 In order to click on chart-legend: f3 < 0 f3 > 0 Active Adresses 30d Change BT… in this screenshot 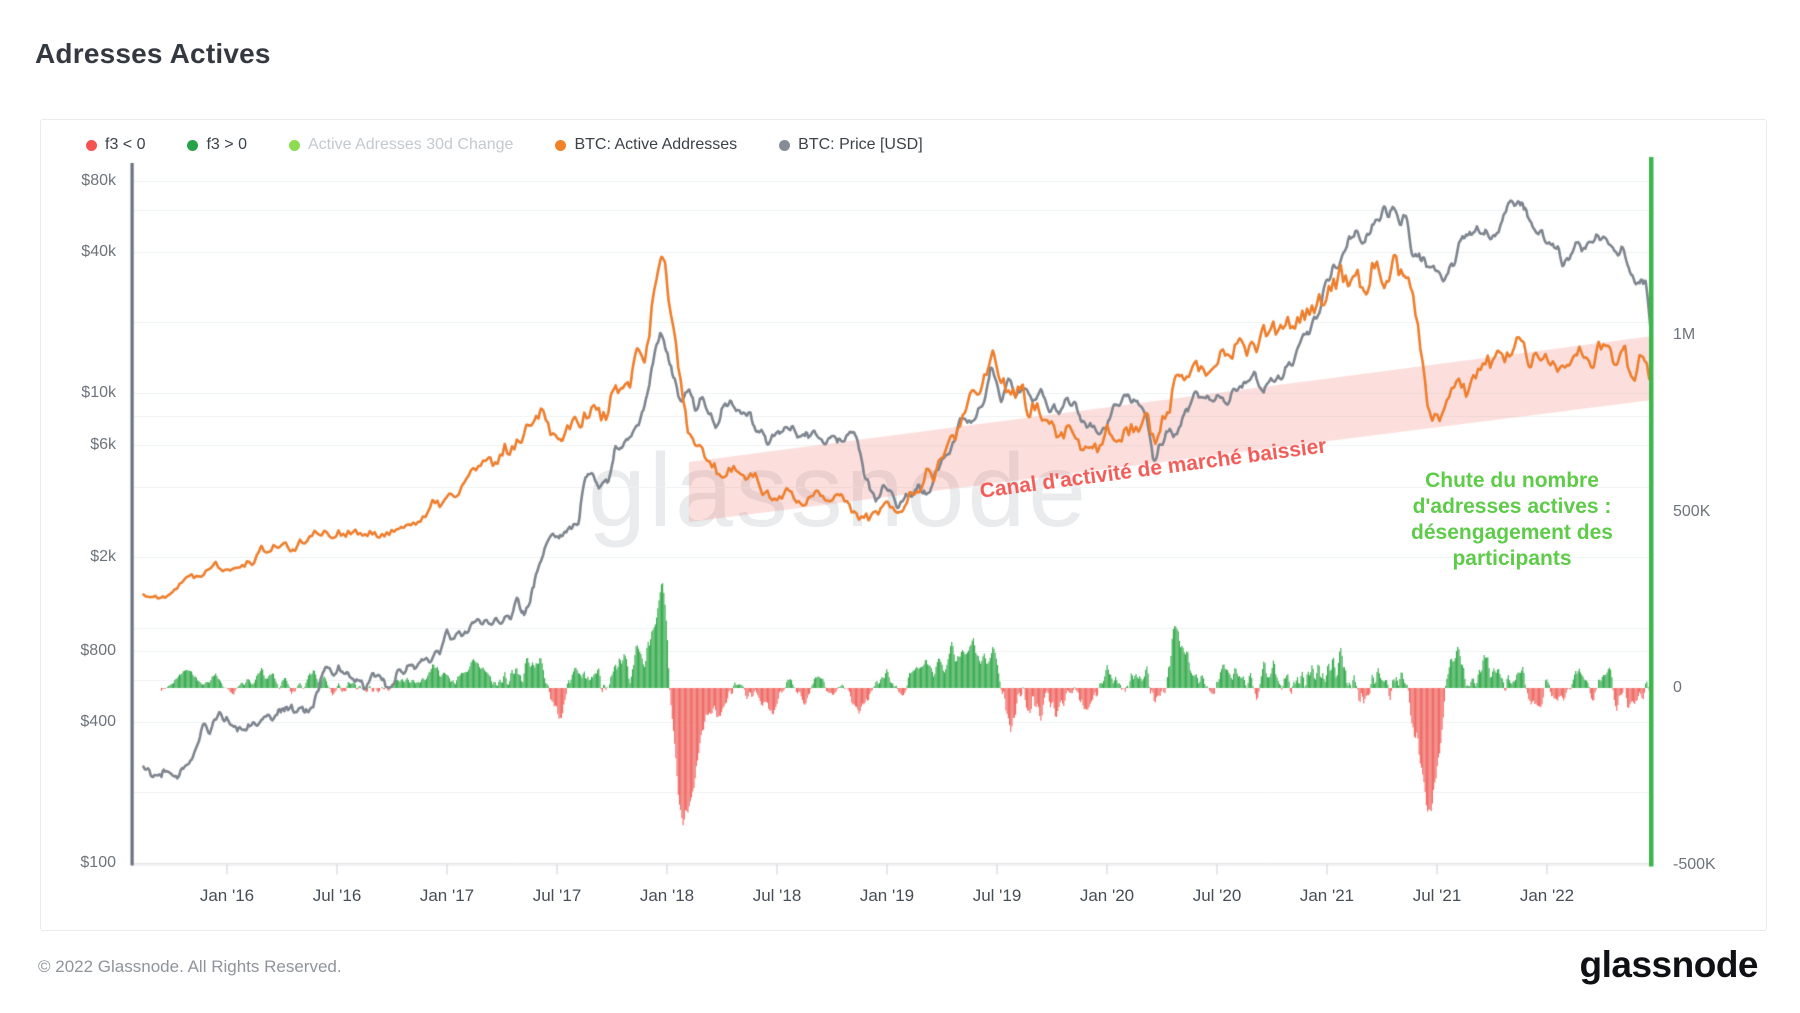, I will do `click(504, 145)`.